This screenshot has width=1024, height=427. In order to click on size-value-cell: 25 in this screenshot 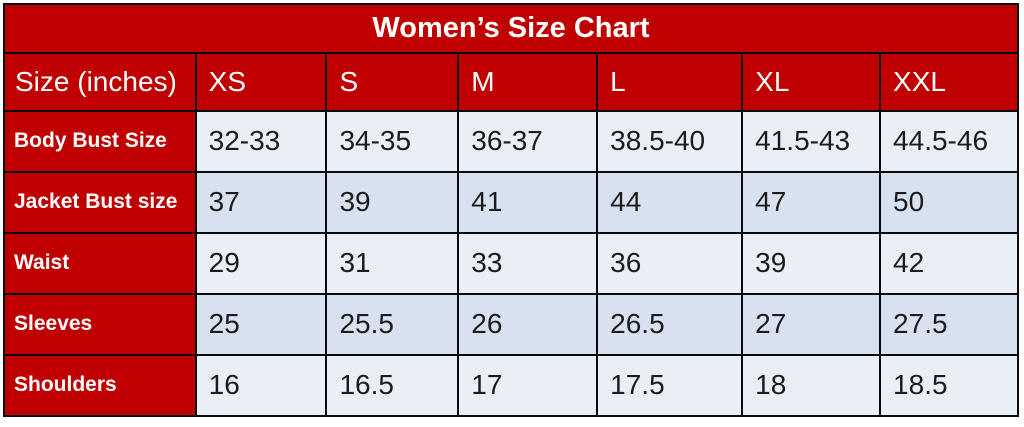, I will do `click(261, 324)`.